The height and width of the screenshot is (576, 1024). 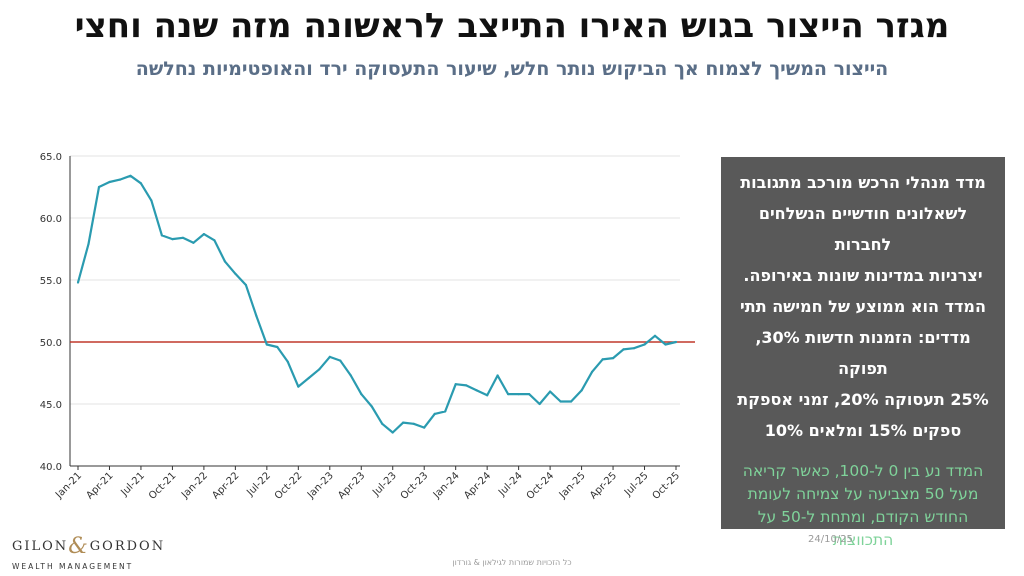 What do you see at coordinates (603, 485) in the screenshot?
I see `x-tick-label: Apr-25` at bounding box center [603, 485].